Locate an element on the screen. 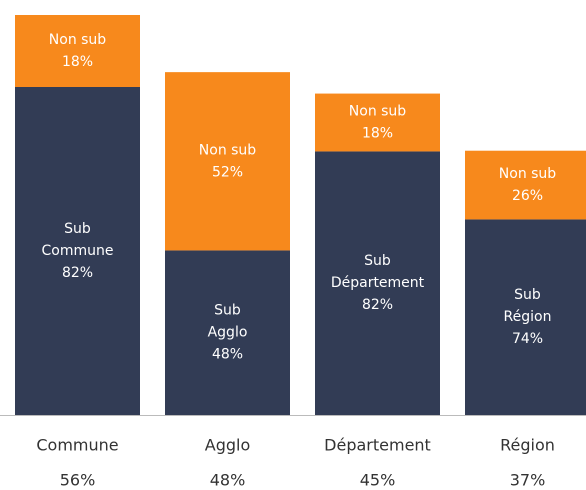 The image size is (586, 490). total-label: 37% is located at coordinates (528, 480).